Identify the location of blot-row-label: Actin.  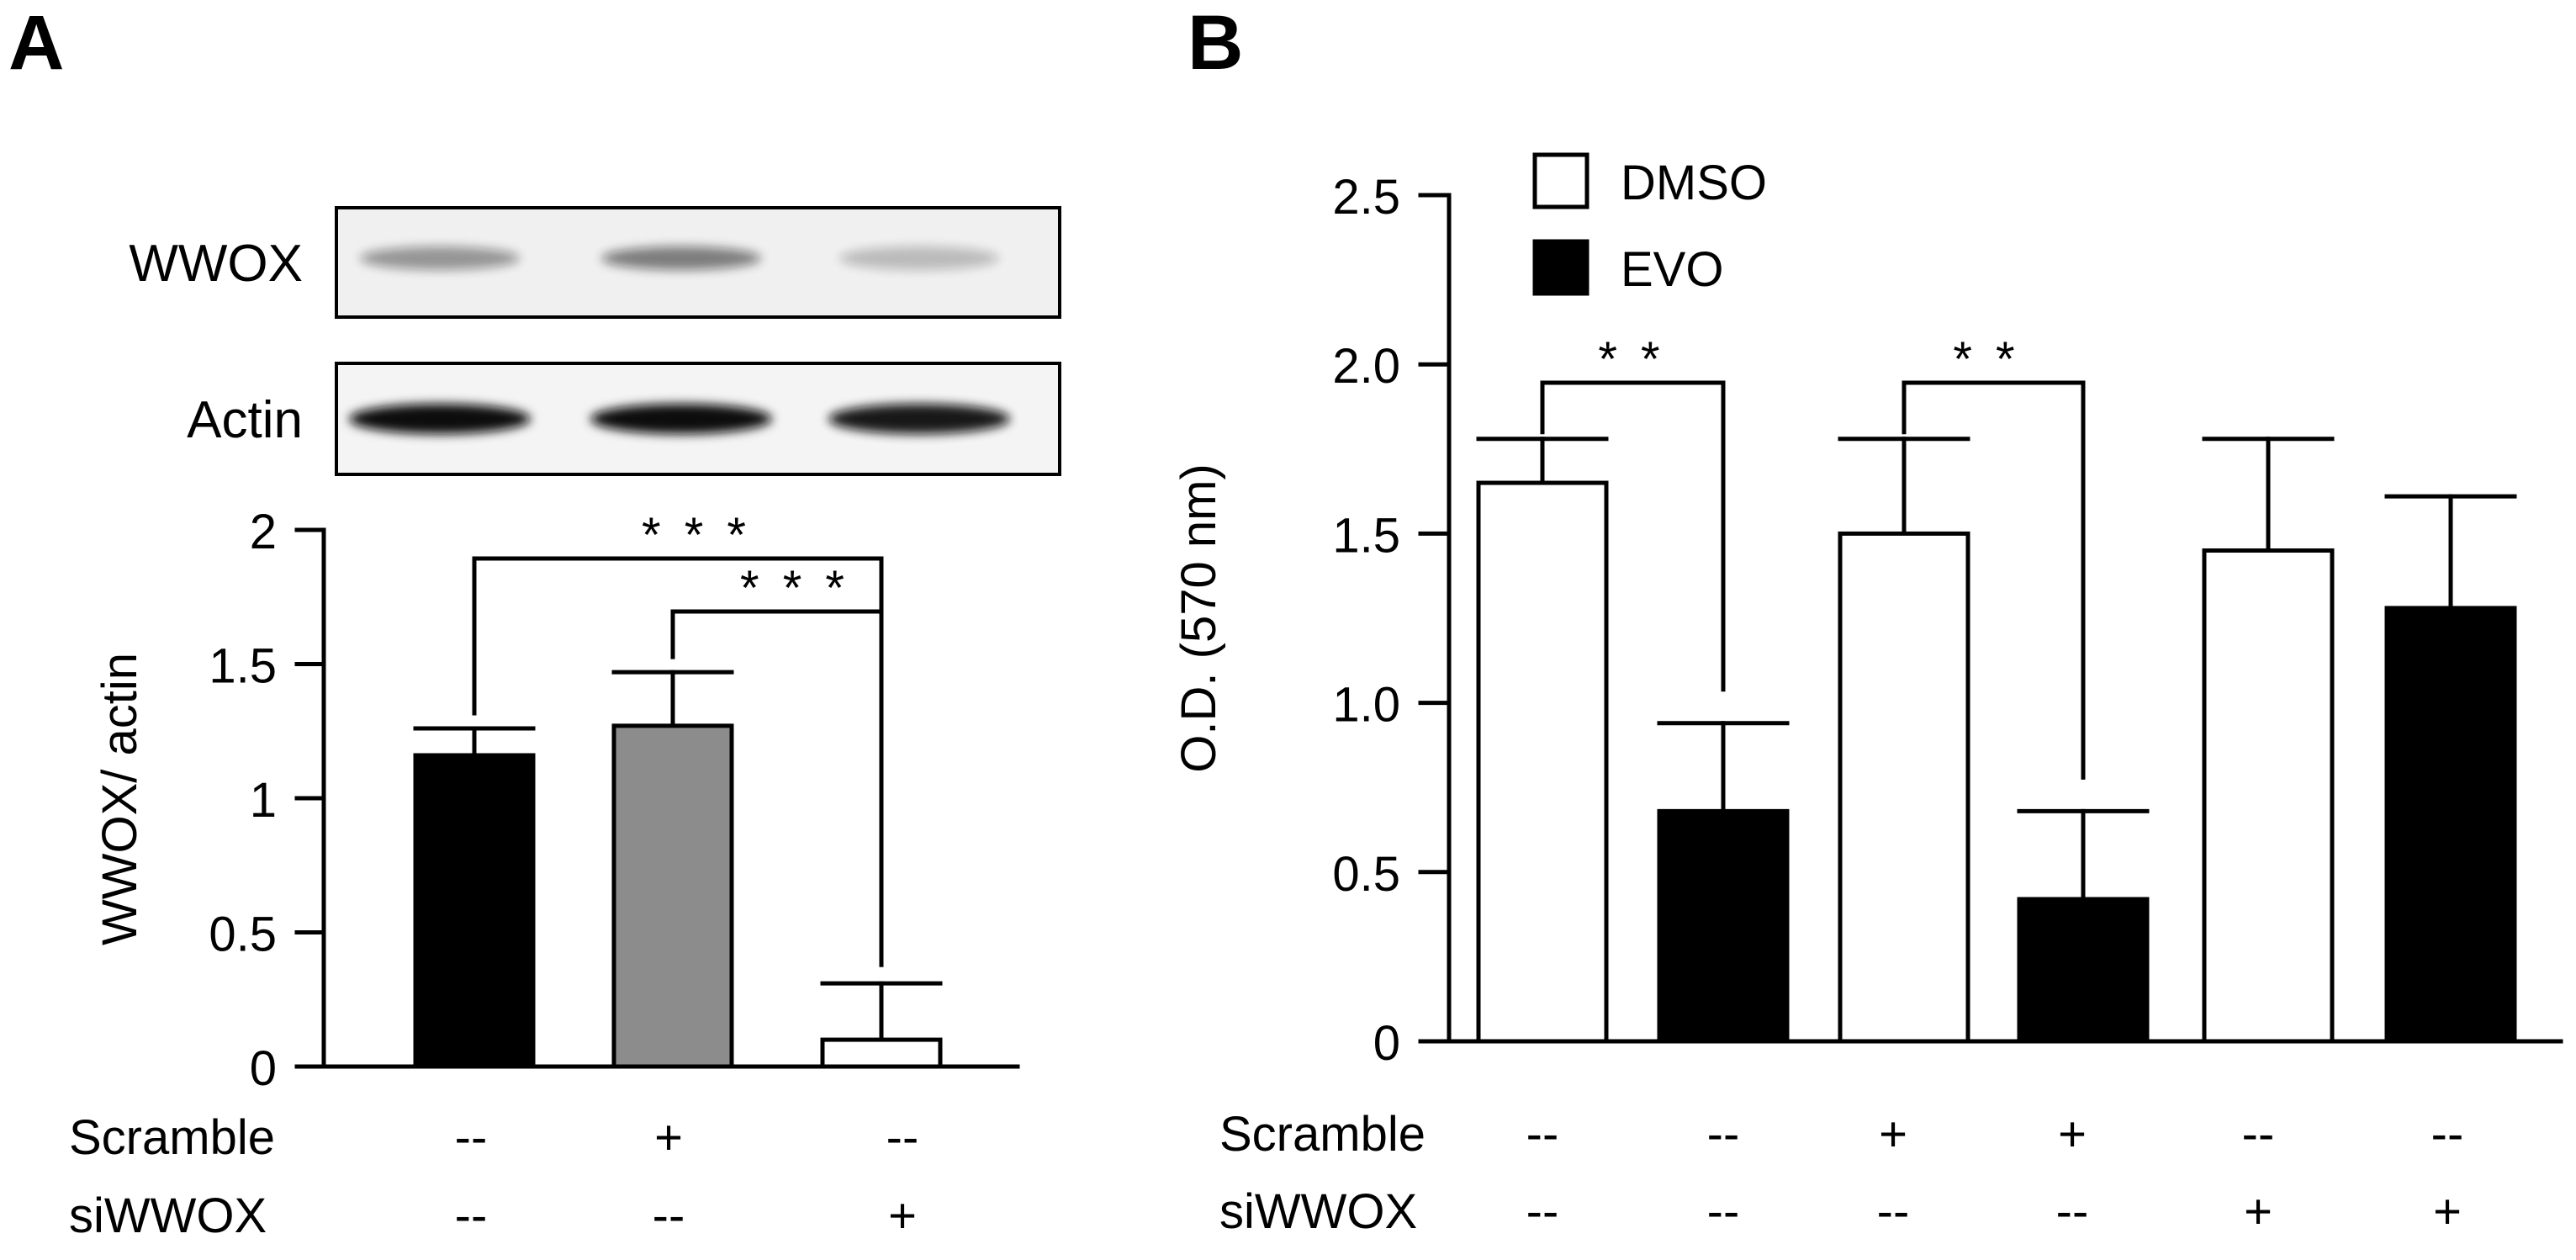
(245, 420).